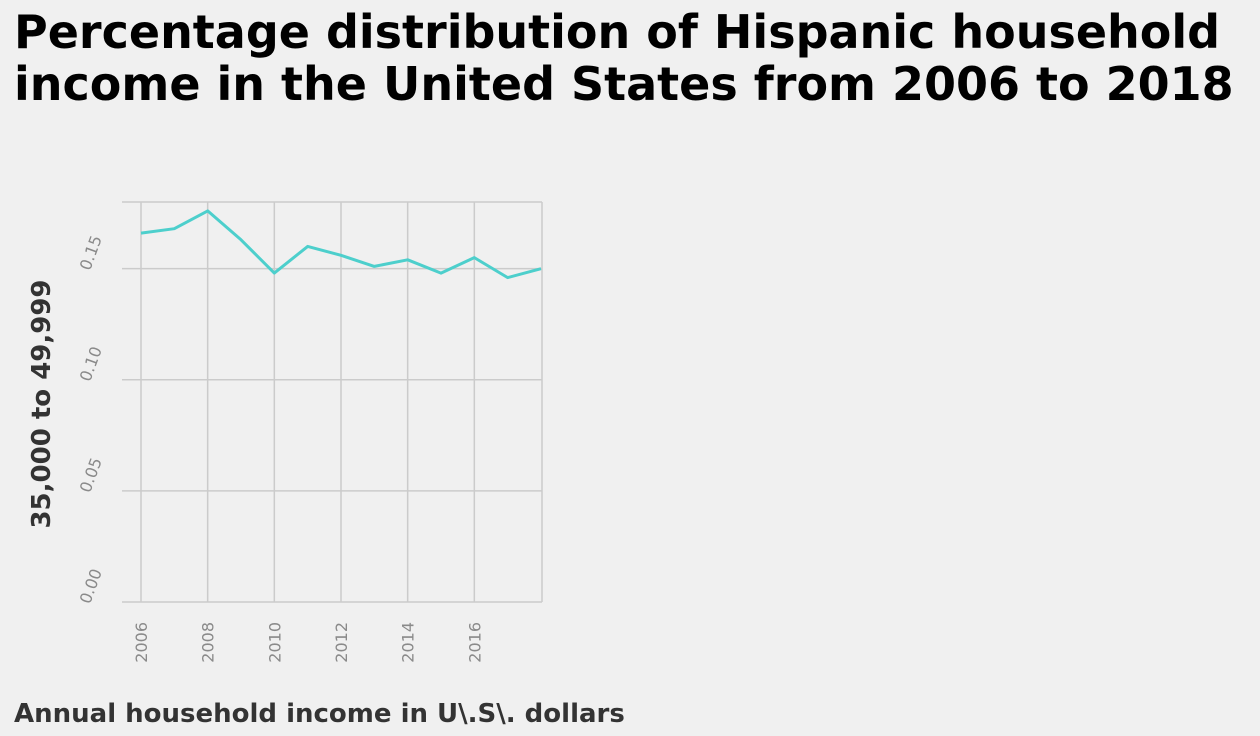  Describe the element at coordinates (474, 642) in the screenshot. I see `x-tick-label: 2016` at that location.